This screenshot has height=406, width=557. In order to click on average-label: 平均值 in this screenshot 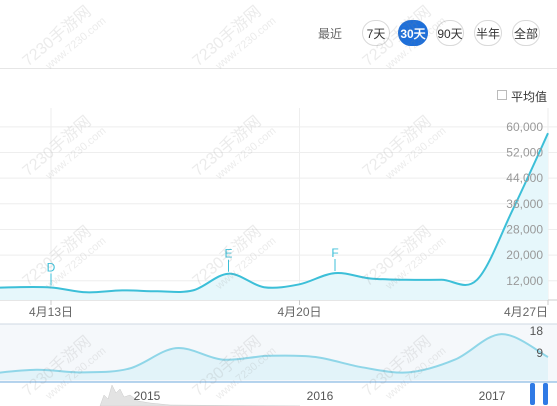, I will do `click(529, 97)`.